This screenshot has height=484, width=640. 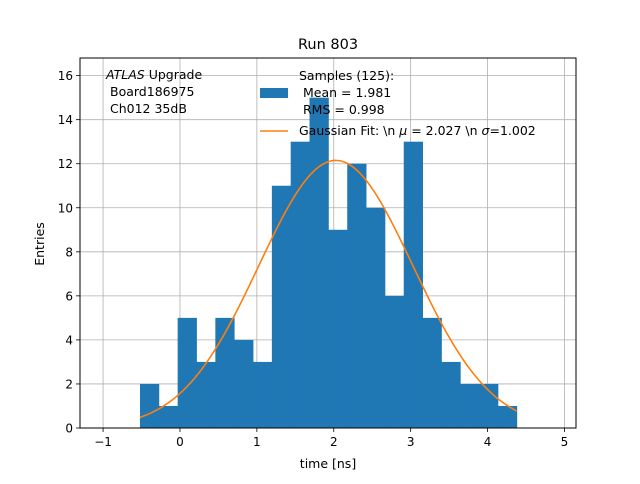 I want to click on atlas-upgrade-label: Upgrade, so click(x=174, y=74).